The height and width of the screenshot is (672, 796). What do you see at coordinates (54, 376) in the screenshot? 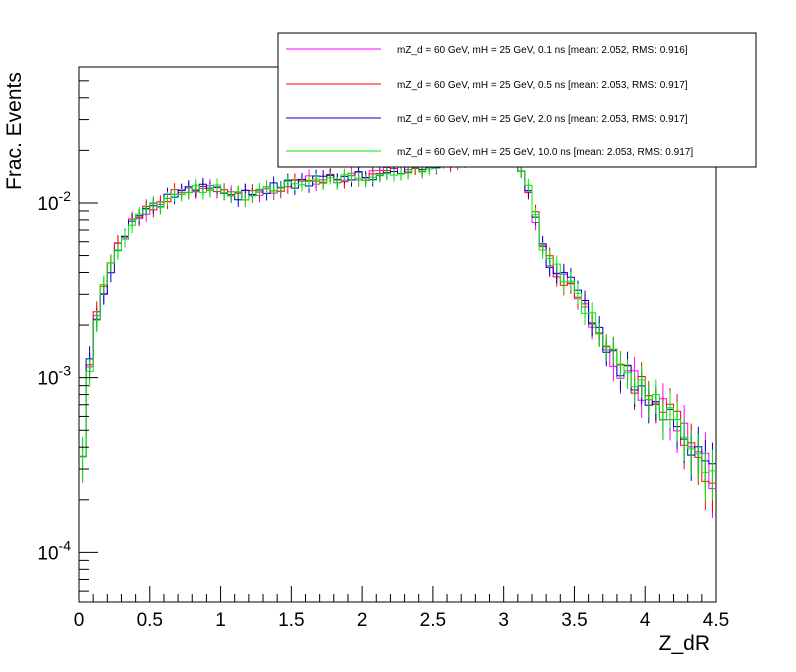
I see `y-tick-label: 10⁻³` at bounding box center [54, 376].